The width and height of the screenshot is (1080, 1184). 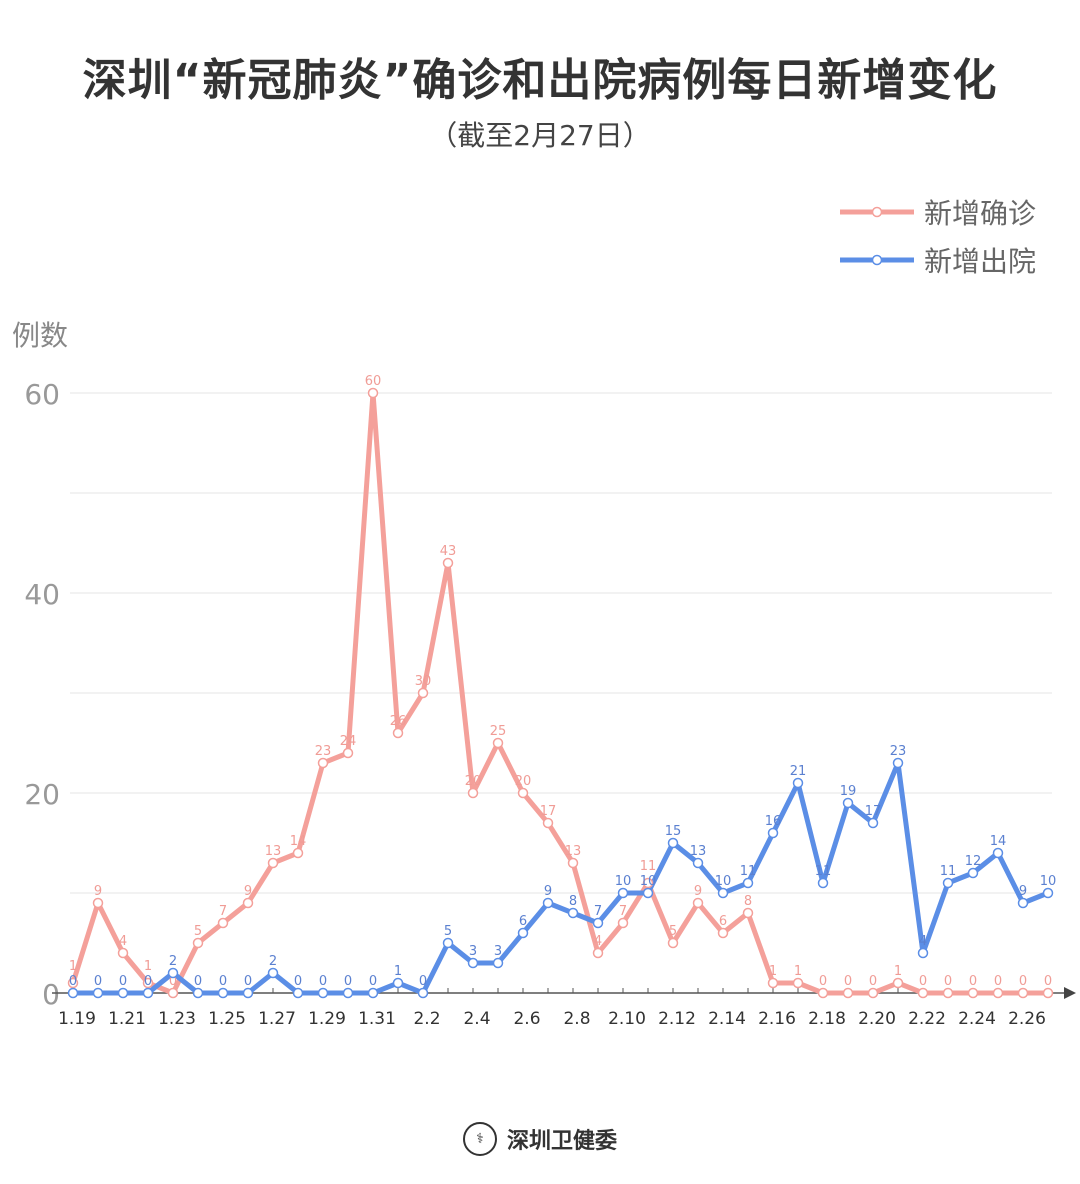 What do you see at coordinates (398, 721) in the screenshot?
I see `data-label: 26` at bounding box center [398, 721].